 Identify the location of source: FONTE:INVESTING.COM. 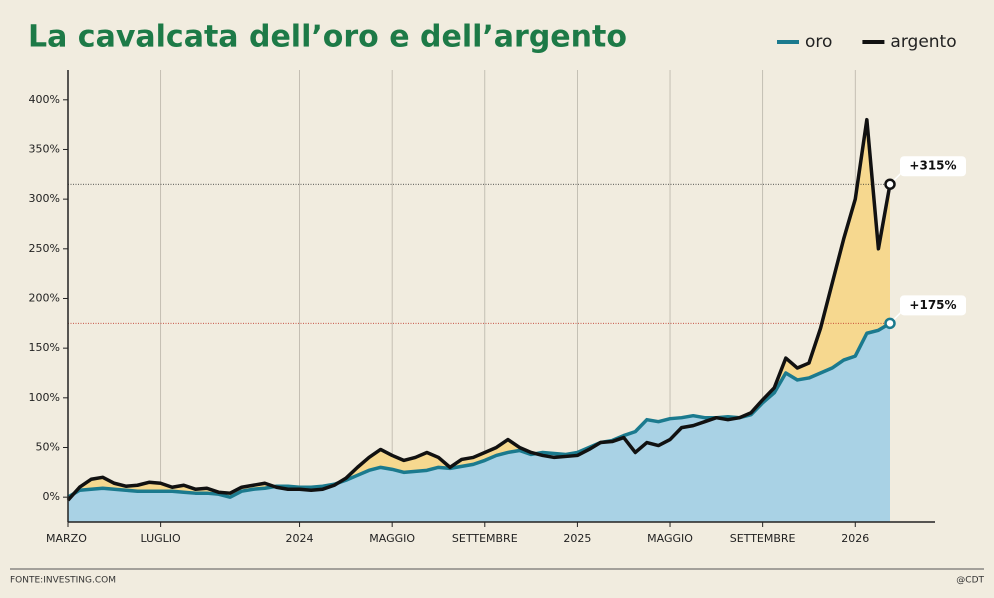
(63, 581).